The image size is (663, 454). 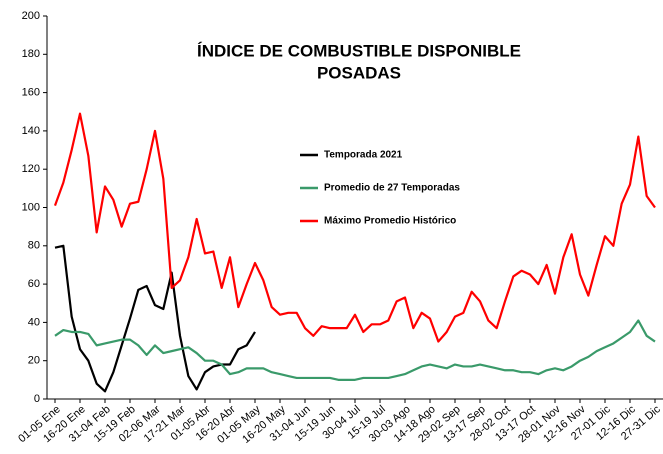 I want to click on legend-label: Promedio de 27 Temporadas, so click(x=392, y=188).